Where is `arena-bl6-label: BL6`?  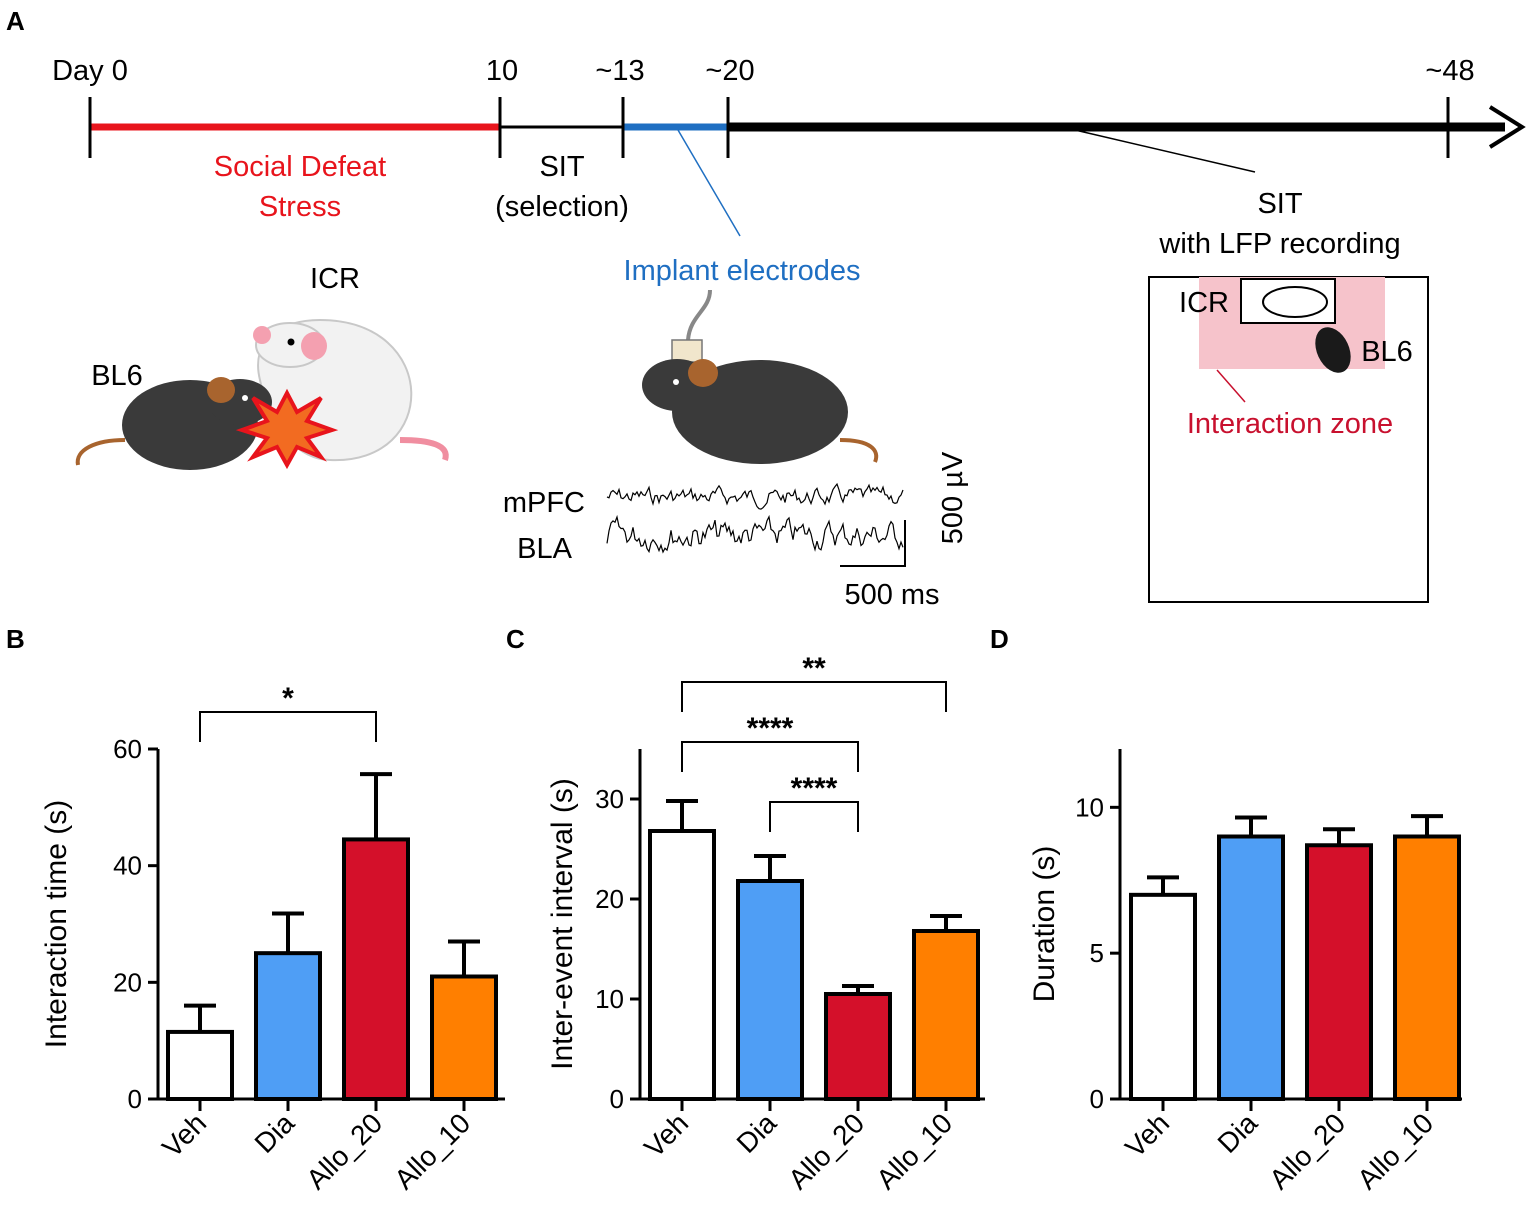
arena-bl6-label: BL6 is located at coordinates (1387, 352).